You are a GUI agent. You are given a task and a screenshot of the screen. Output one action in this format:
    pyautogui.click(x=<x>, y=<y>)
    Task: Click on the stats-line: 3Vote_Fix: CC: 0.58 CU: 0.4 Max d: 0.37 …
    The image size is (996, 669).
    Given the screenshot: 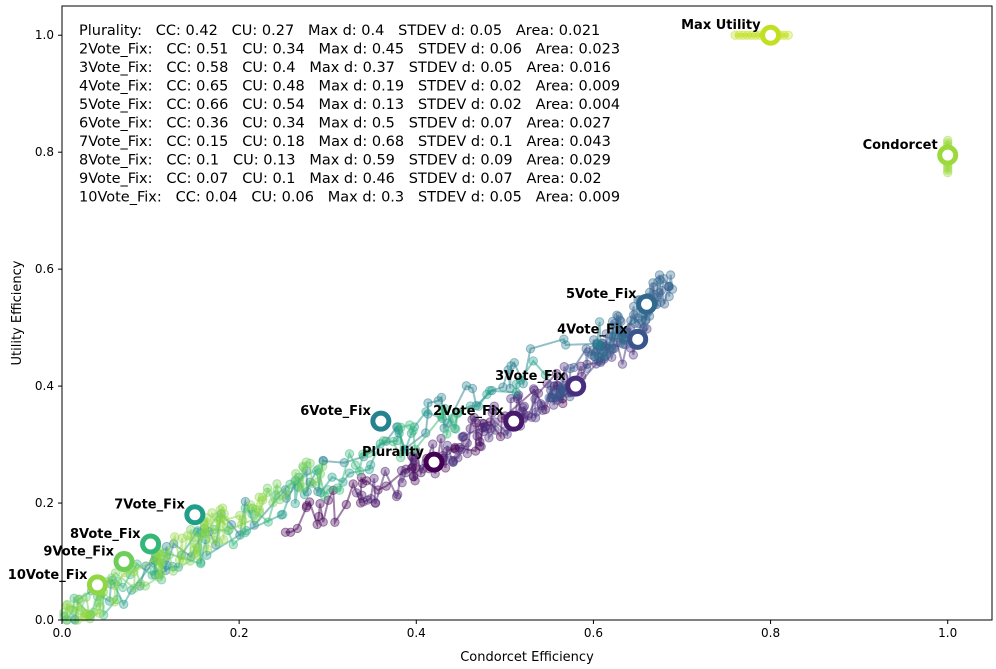 What is the action you would take?
    pyautogui.click(x=345, y=68)
    